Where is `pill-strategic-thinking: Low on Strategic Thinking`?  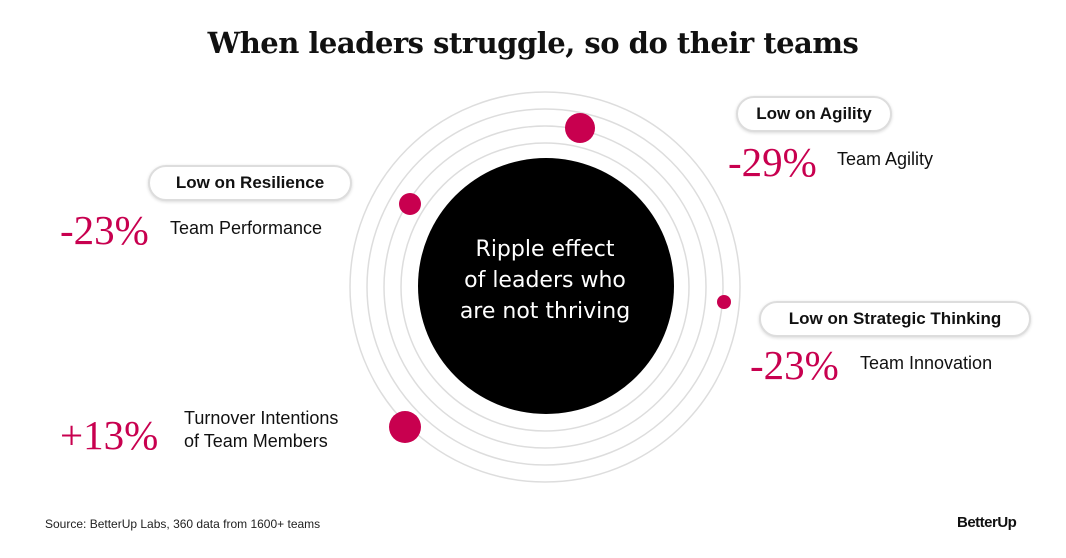 pill-strategic-thinking: Low on Strategic Thinking is located at coordinates (895, 319).